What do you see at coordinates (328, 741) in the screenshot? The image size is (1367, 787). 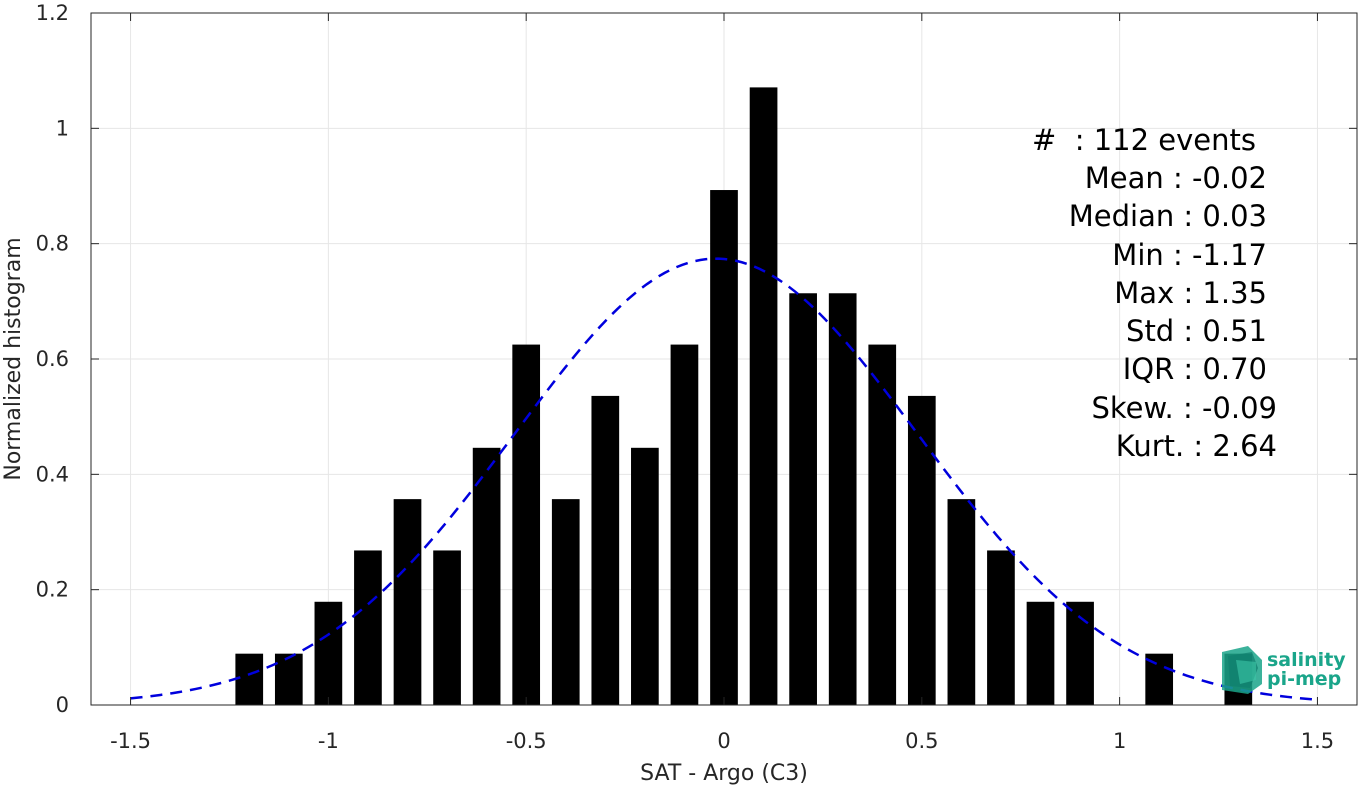 I see `x-tick-label-1: -1` at bounding box center [328, 741].